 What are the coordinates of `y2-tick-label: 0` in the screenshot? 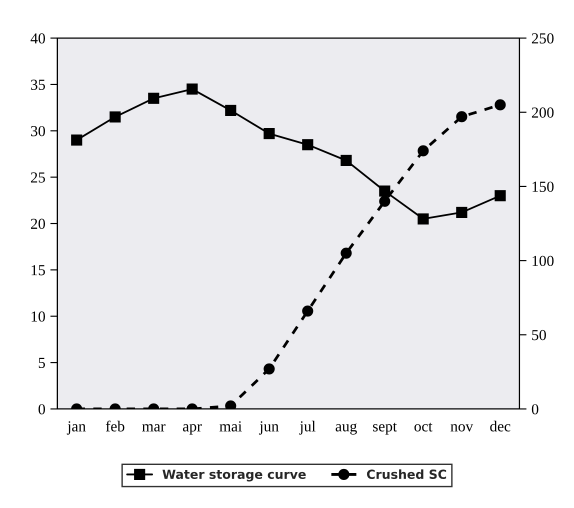 It's located at (535, 409).